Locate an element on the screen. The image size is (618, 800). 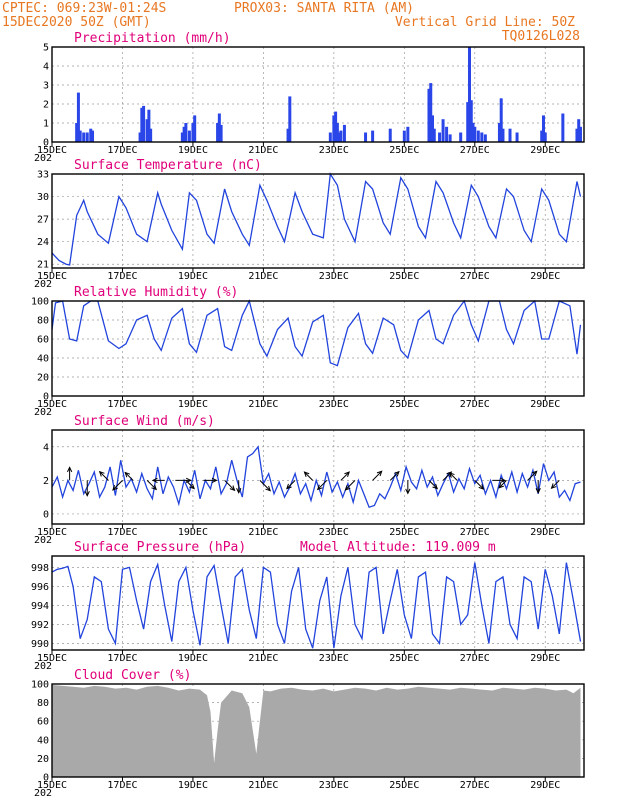
y-tick-label: 996 is located at coordinates (40, 587).